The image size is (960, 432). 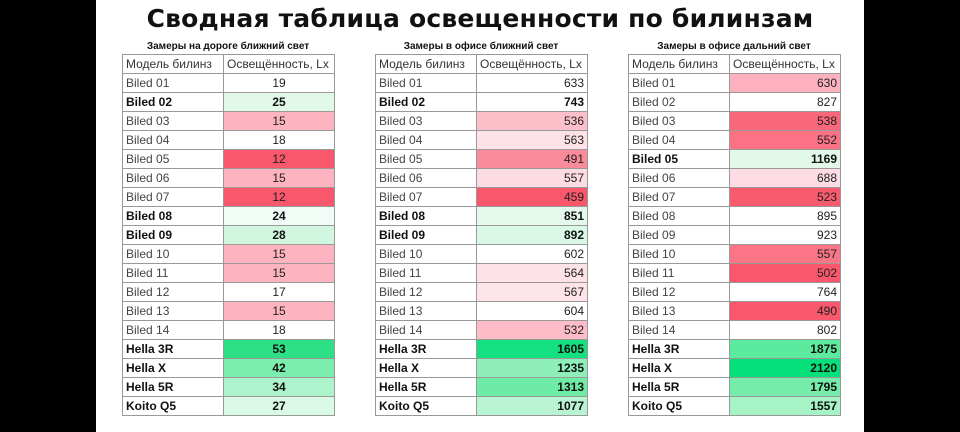 I want to click on table-row: Koito Q5 27, so click(x=228, y=406).